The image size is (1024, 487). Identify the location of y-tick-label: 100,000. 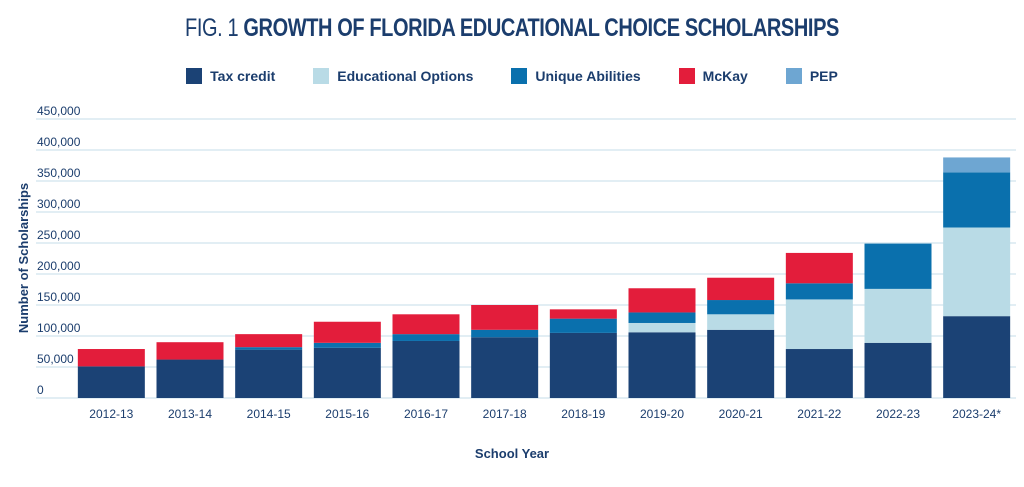
(59, 328).